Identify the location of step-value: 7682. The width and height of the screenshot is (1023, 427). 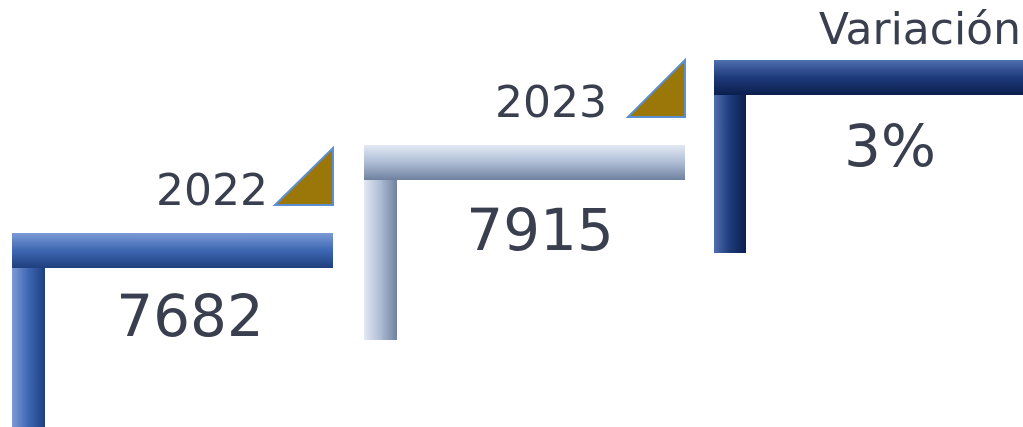
(190, 316).